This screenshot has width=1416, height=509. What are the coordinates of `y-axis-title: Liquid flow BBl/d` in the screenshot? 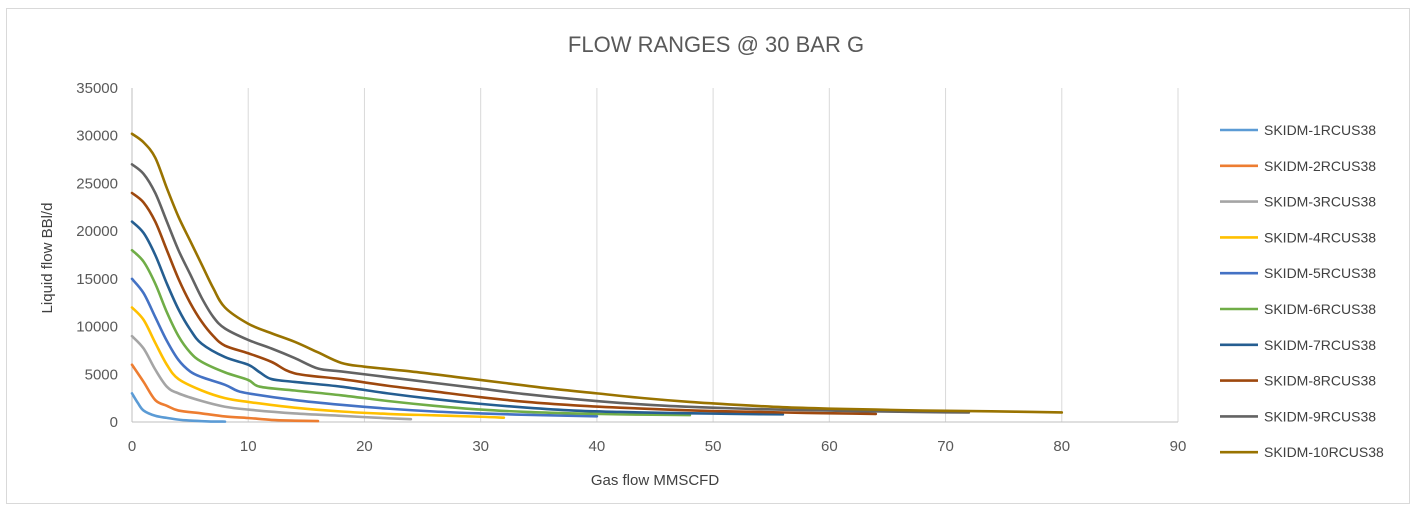 It's located at (47, 258).